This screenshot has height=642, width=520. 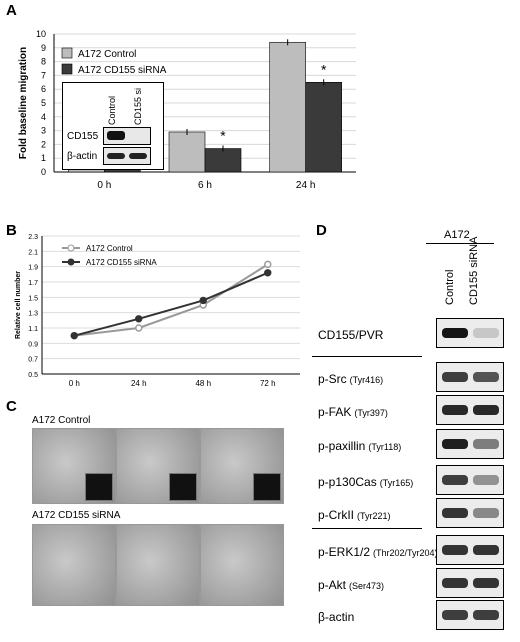 I want to click on blot-row-label: CD155/PVR, so click(x=350, y=335).